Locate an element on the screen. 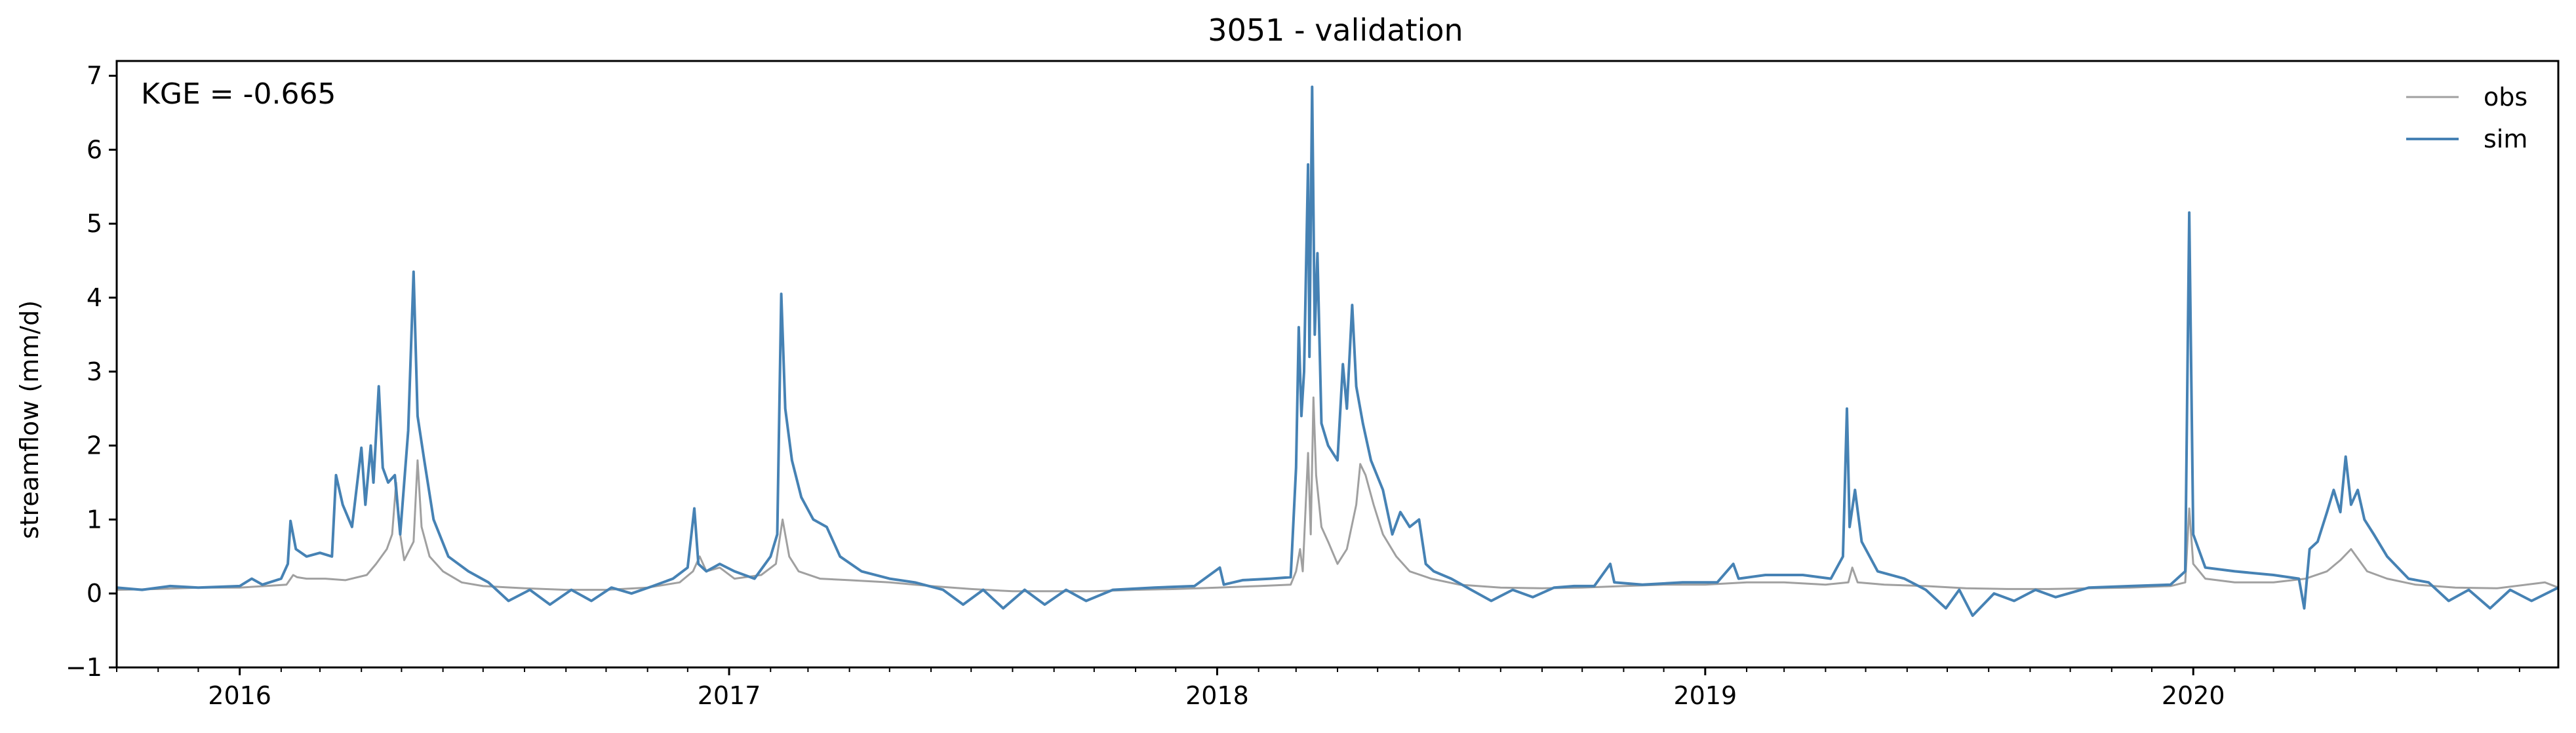  y-tick-label: 6 is located at coordinates (94, 149).